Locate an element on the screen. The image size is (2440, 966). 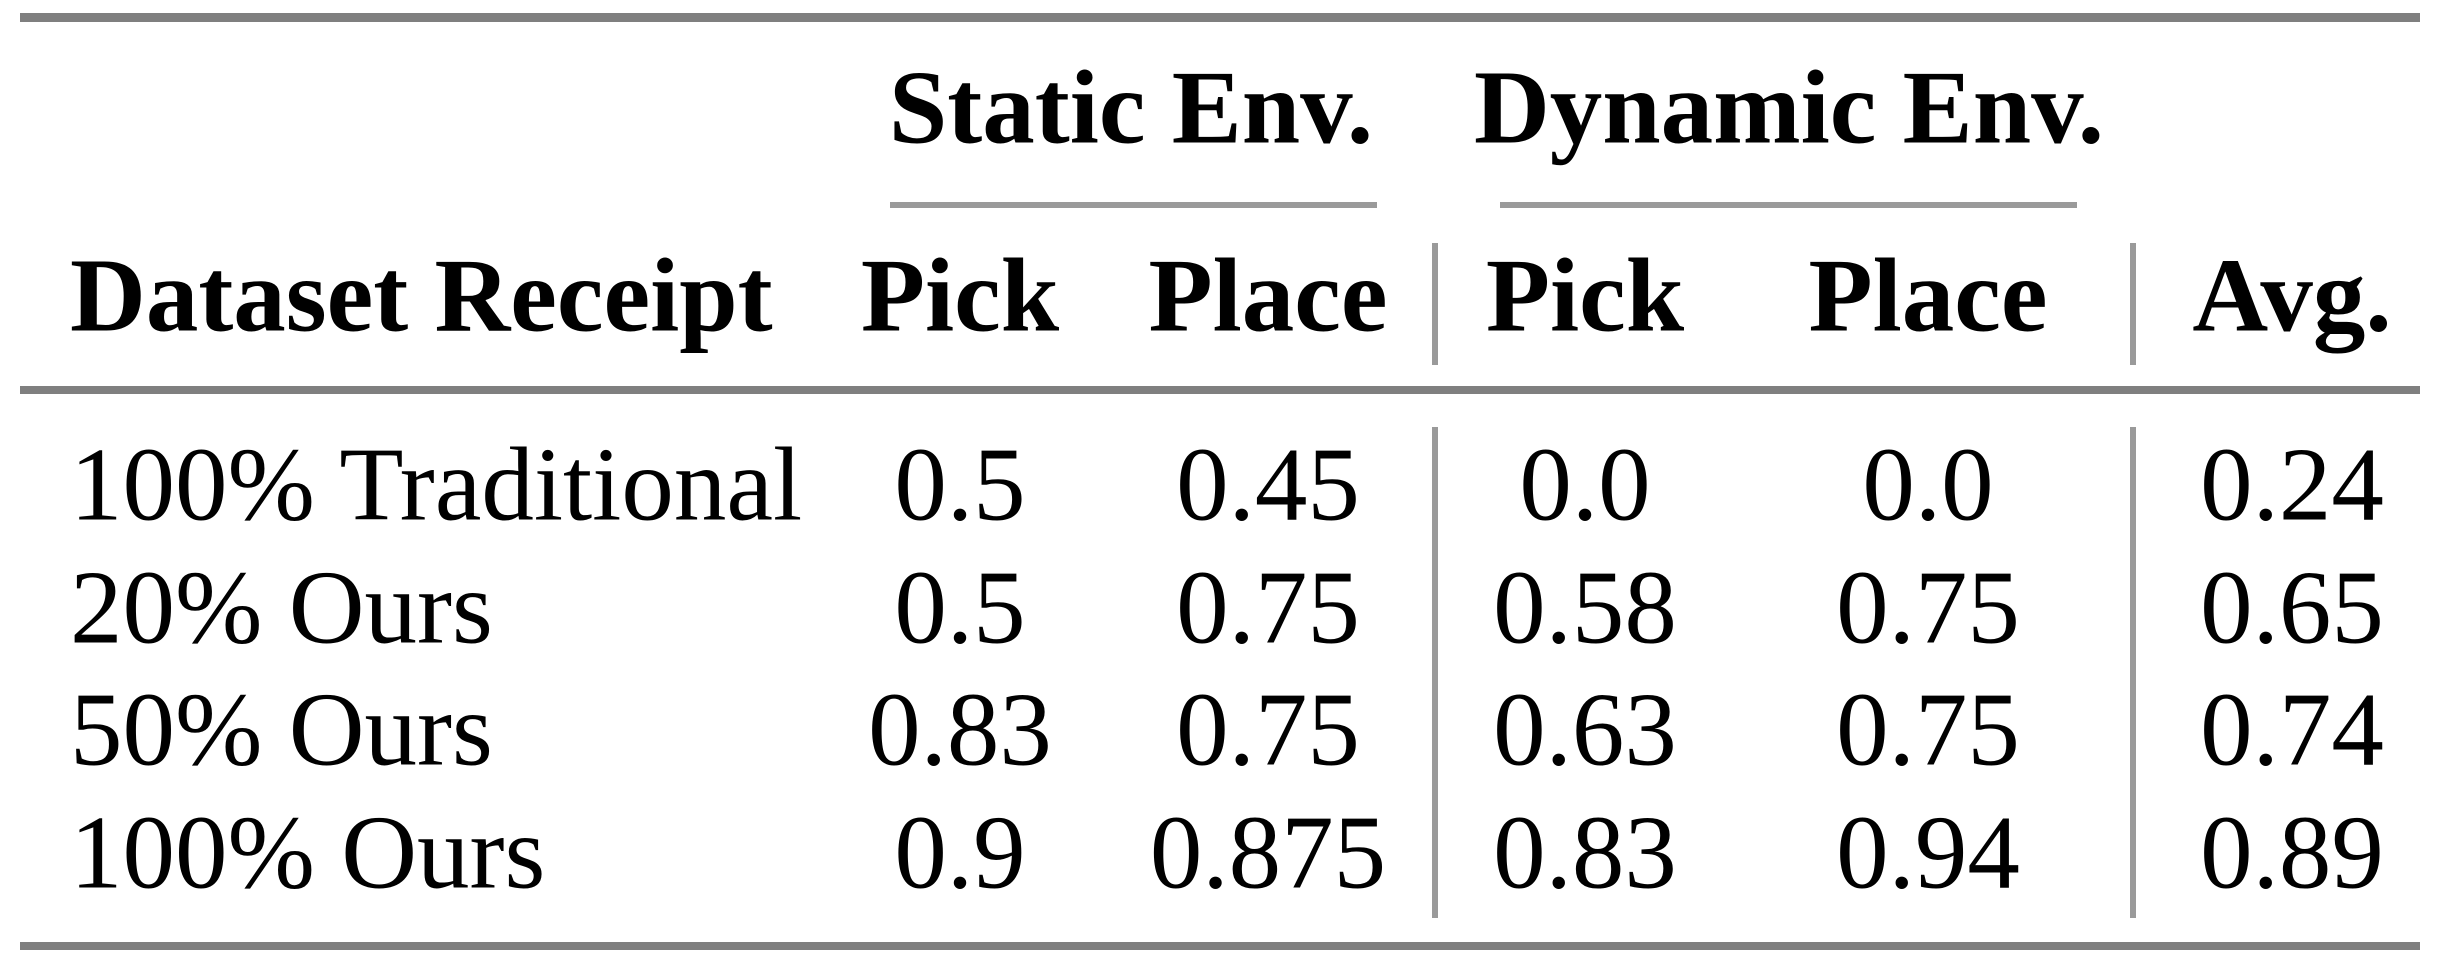
cell-avg: 0.74 is located at coordinates (2292, 729).